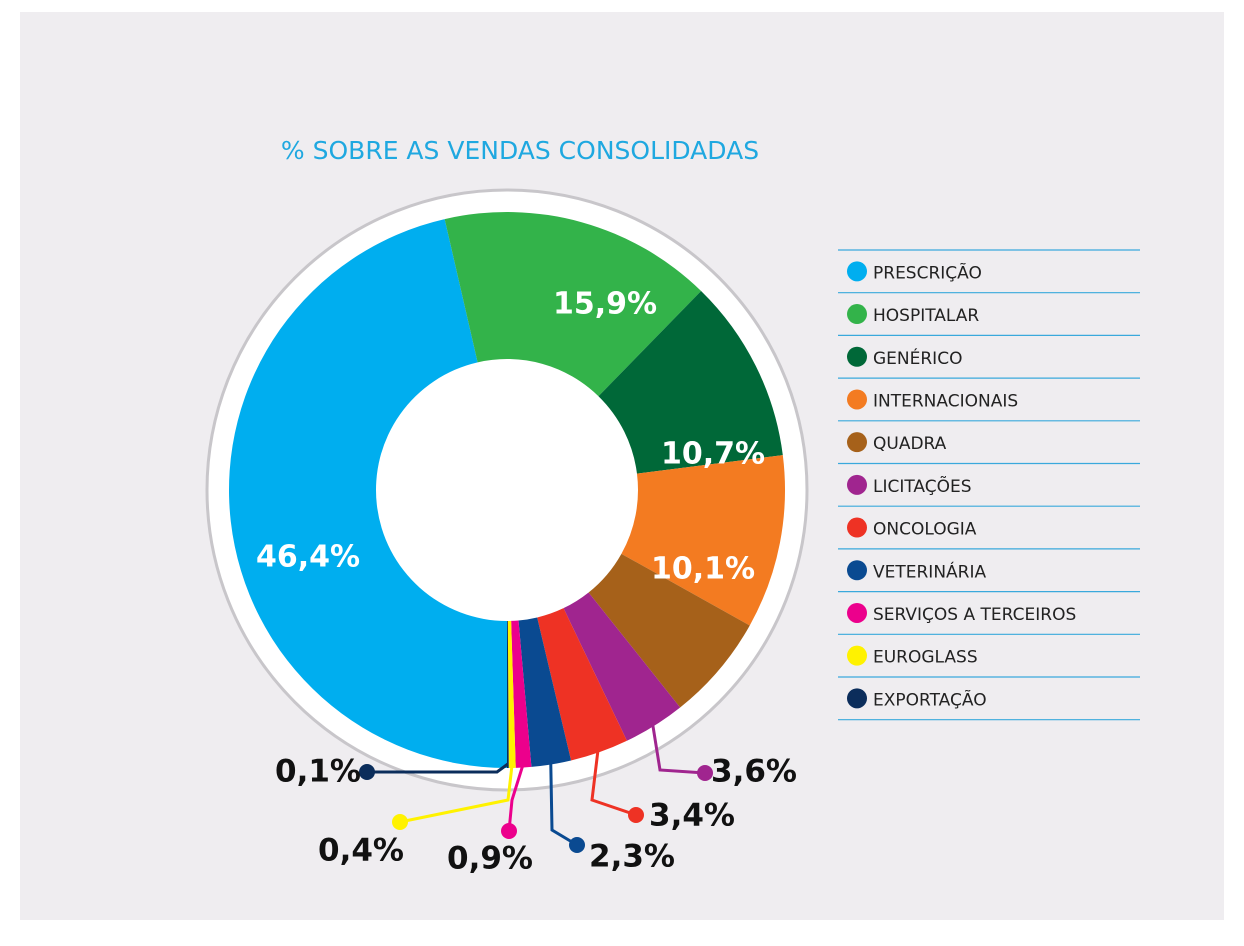 This screenshot has width=1244, height=946. Describe the element at coordinates (925, 530) in the screenshot. I see `legend-label: ONCOLOGIA` at that location.